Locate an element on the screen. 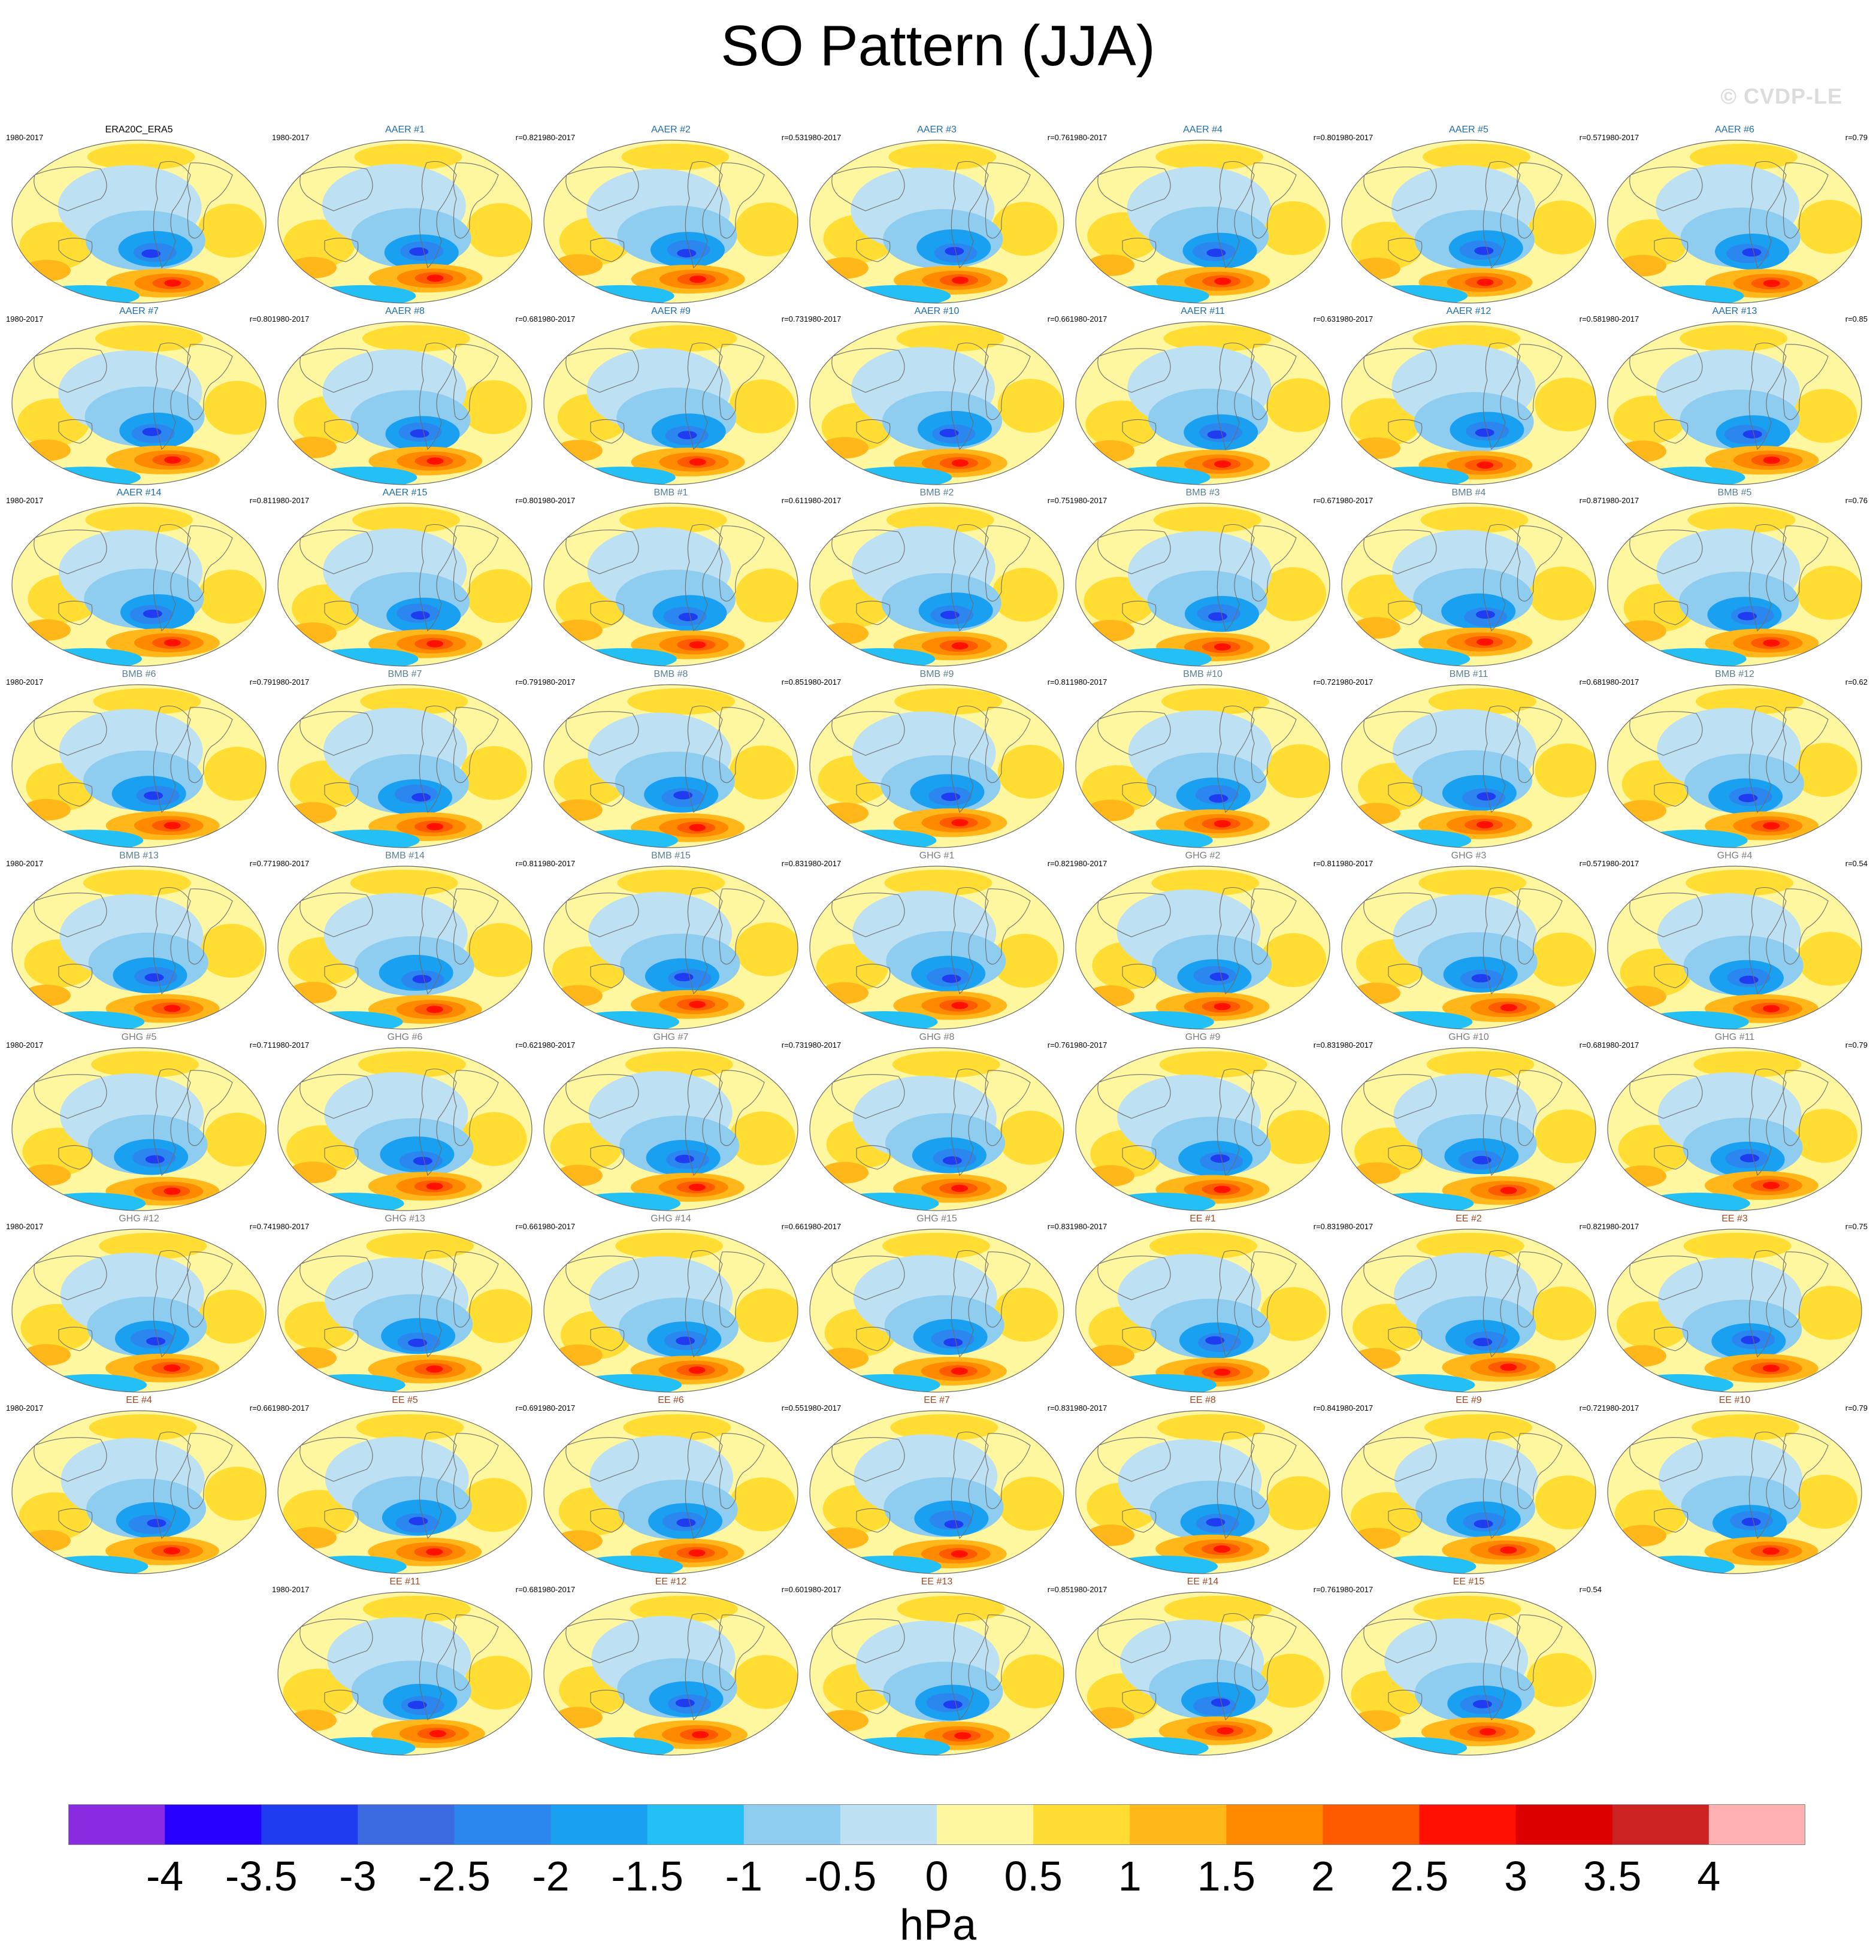 The height and width of the screenshot is (1960, 1876). panel-correlation: r=0.72 is located at coordinates (1324, 682).